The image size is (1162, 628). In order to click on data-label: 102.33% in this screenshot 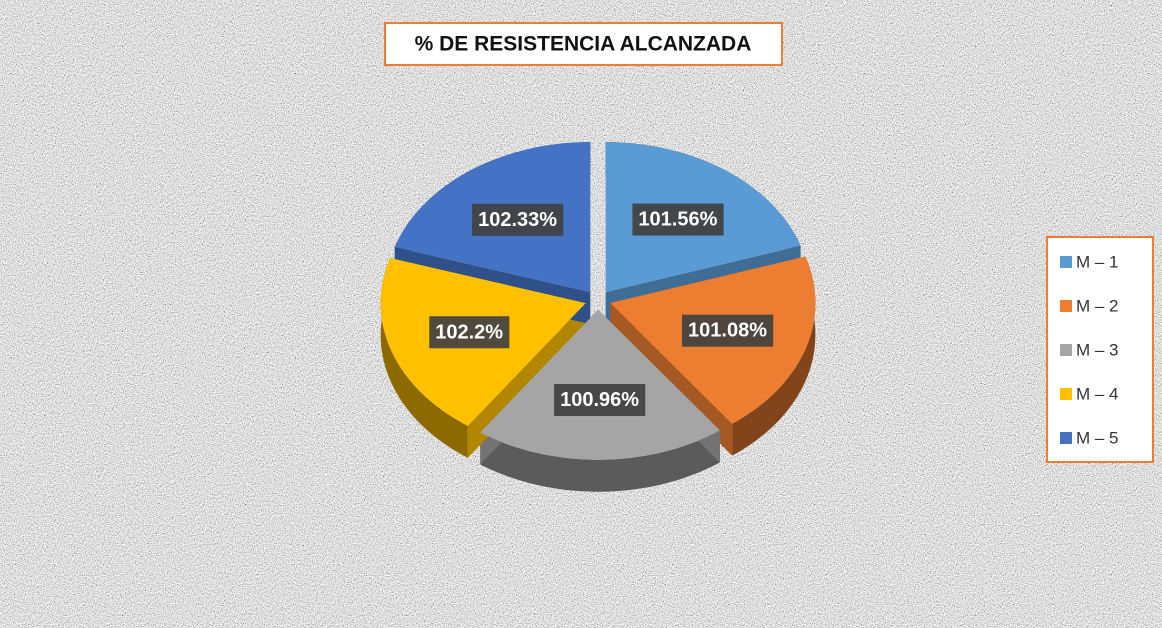, I will do `click(517, 220)`.